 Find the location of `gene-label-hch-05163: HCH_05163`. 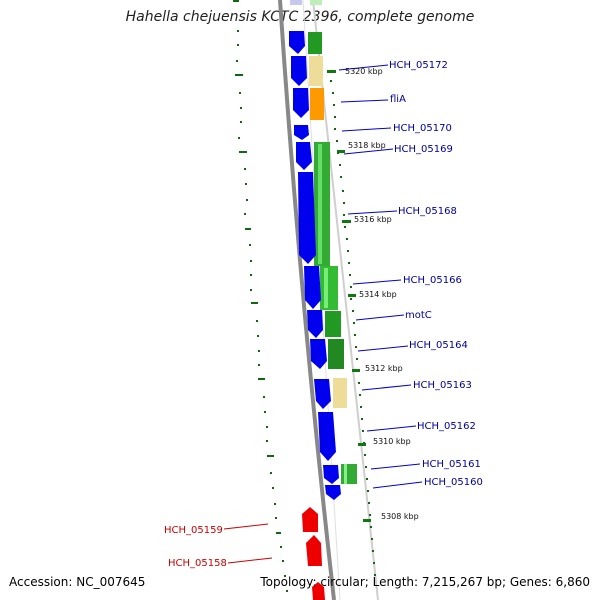

gene-label-hch-05163: HCH_05163 is located at coordinates (442, 385).